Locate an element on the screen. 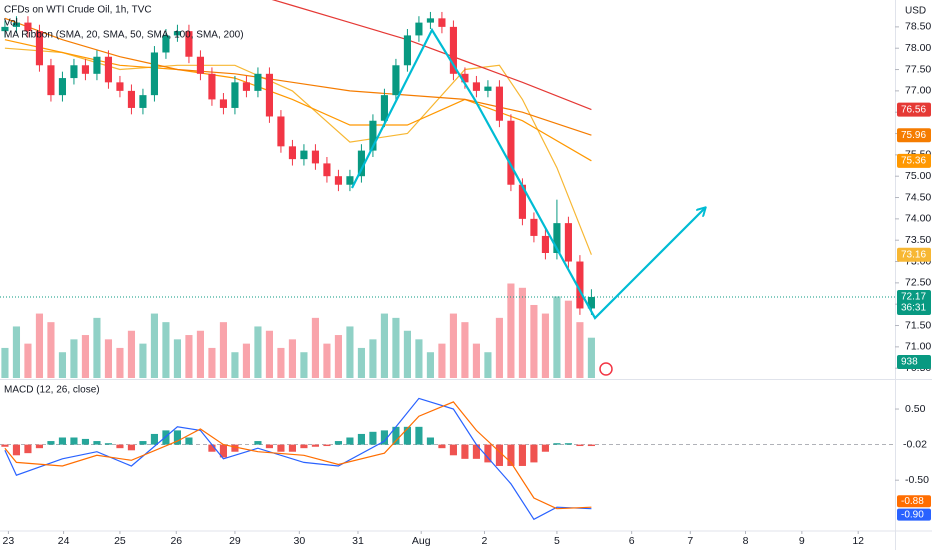 The image size is (932, 550). x-tick-label: 6 is located at coordinates (632, 541).